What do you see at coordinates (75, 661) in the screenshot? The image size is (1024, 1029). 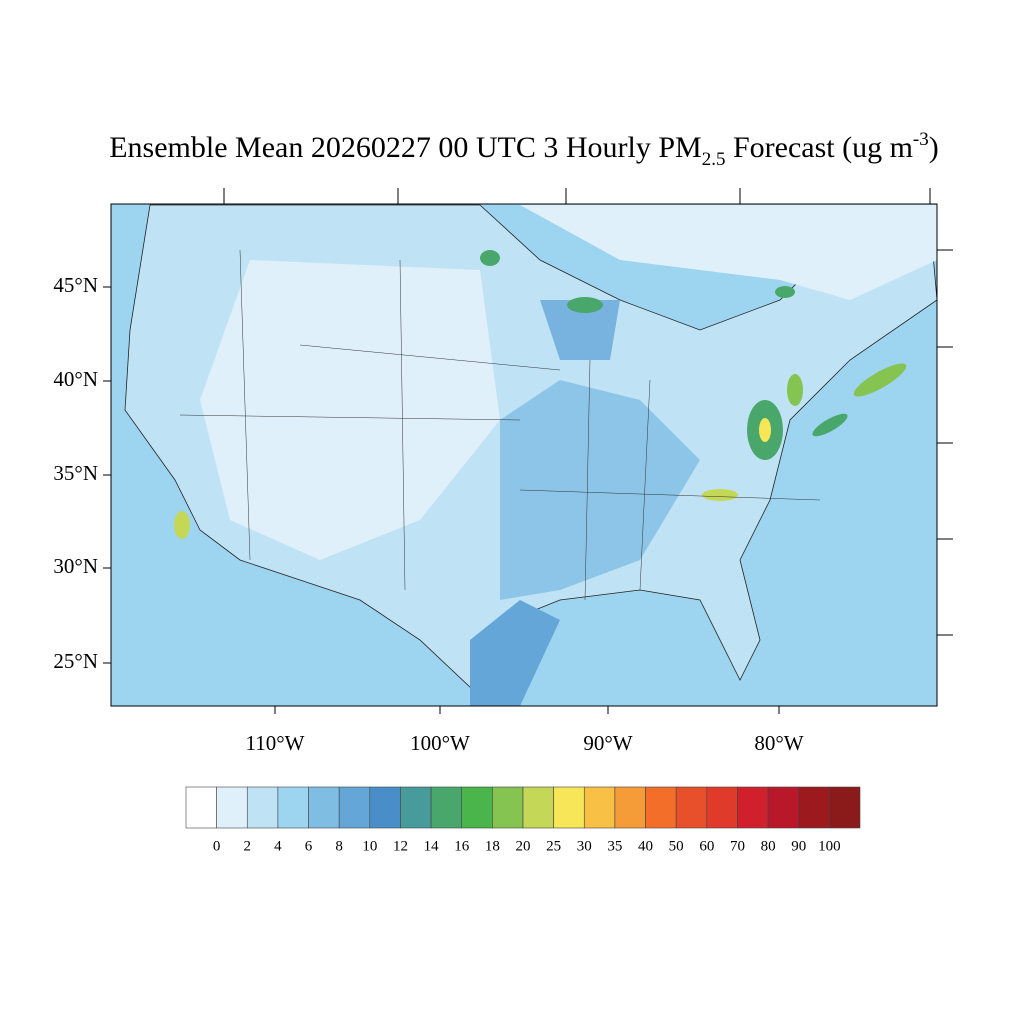 I see `lat-label: 25°N` at bounding box center [75, 661].